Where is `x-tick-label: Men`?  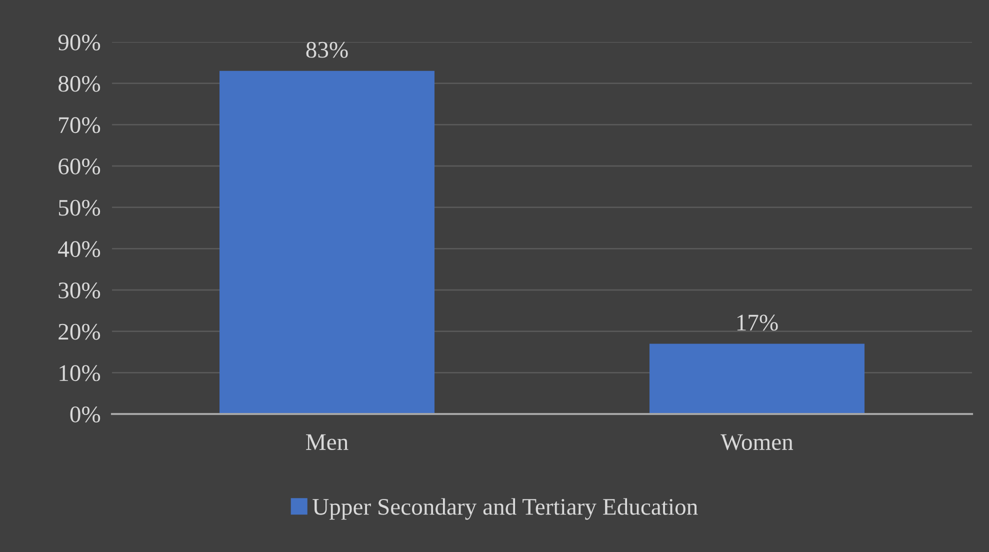
x-tick-label: Men is located at coordinates (327, 442).